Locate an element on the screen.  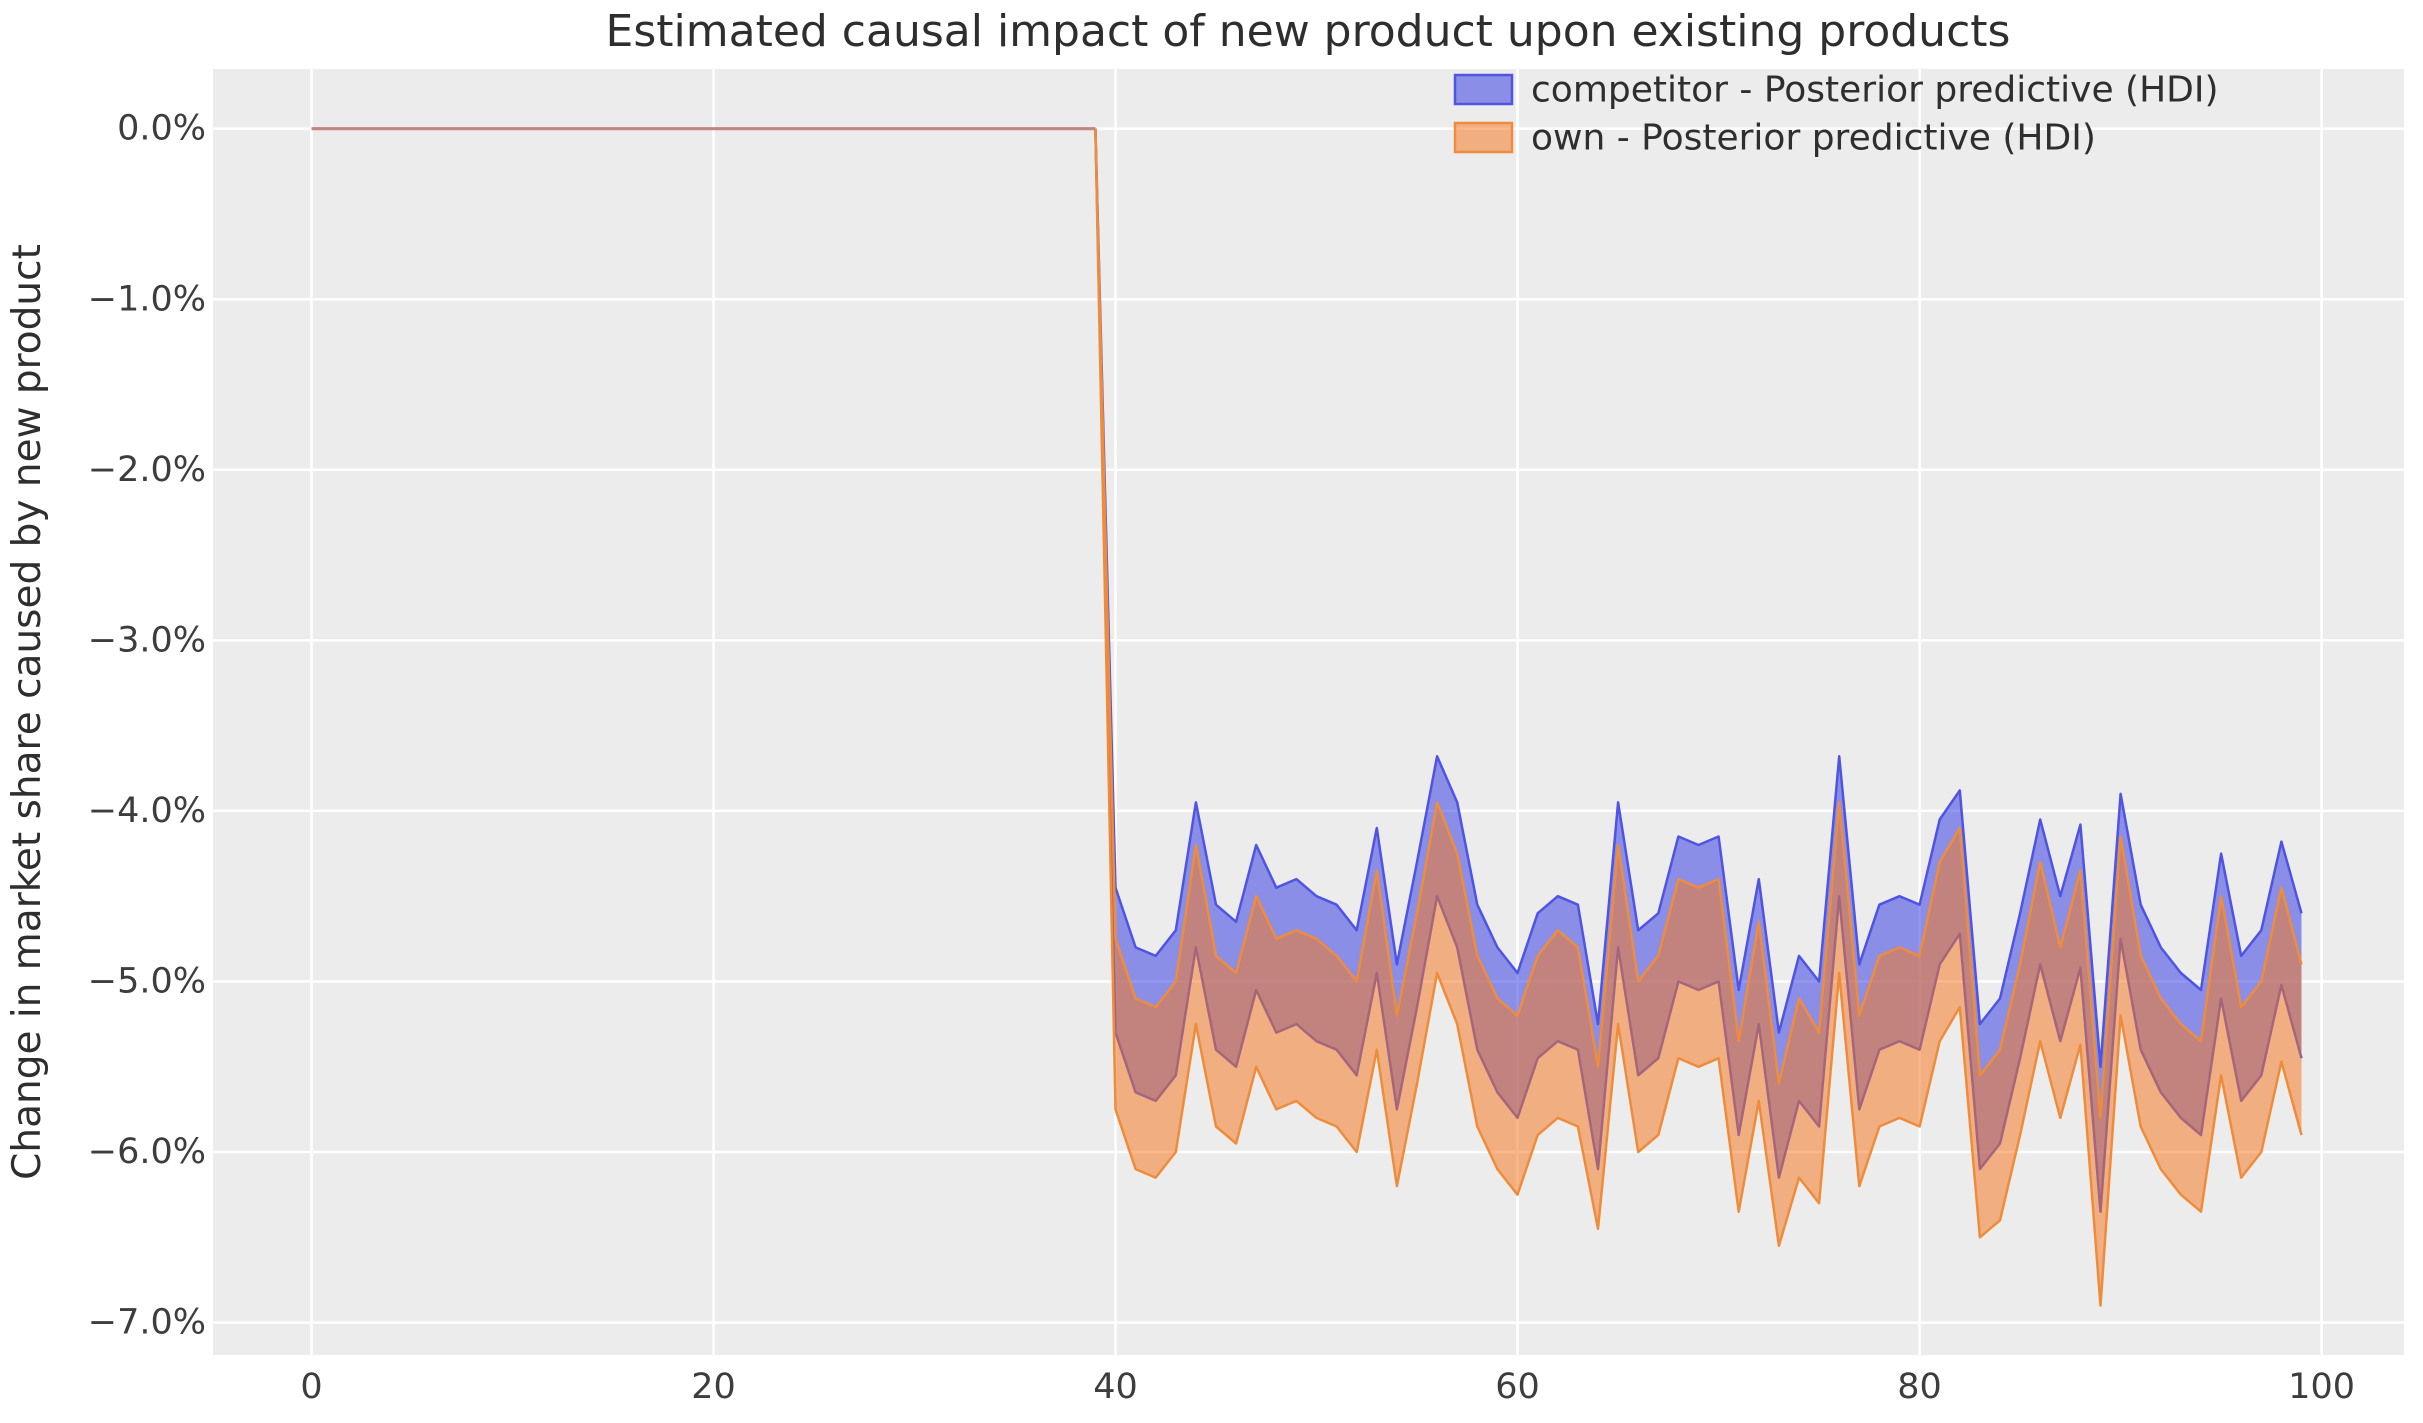
legend-patch-competitor is located at coordinates (1483, 89).